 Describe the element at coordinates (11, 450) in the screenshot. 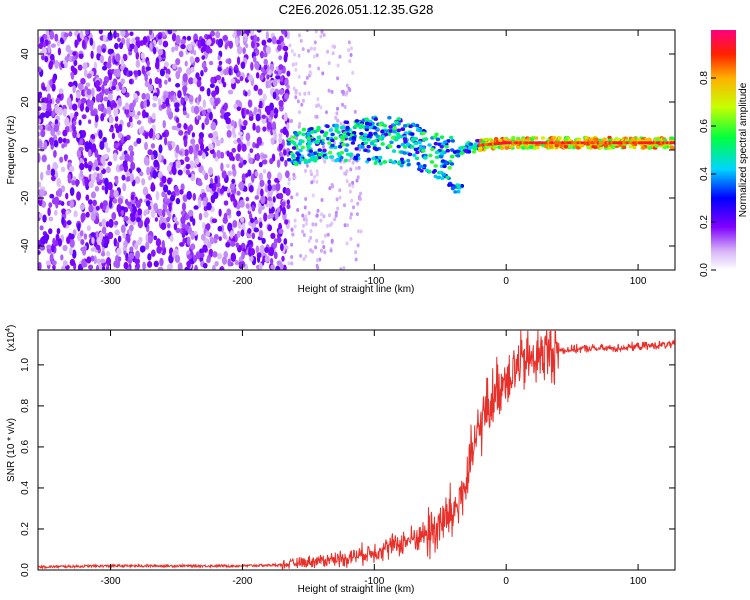

I see `snr-y-label: SNR (10 * v/v)` at that location.